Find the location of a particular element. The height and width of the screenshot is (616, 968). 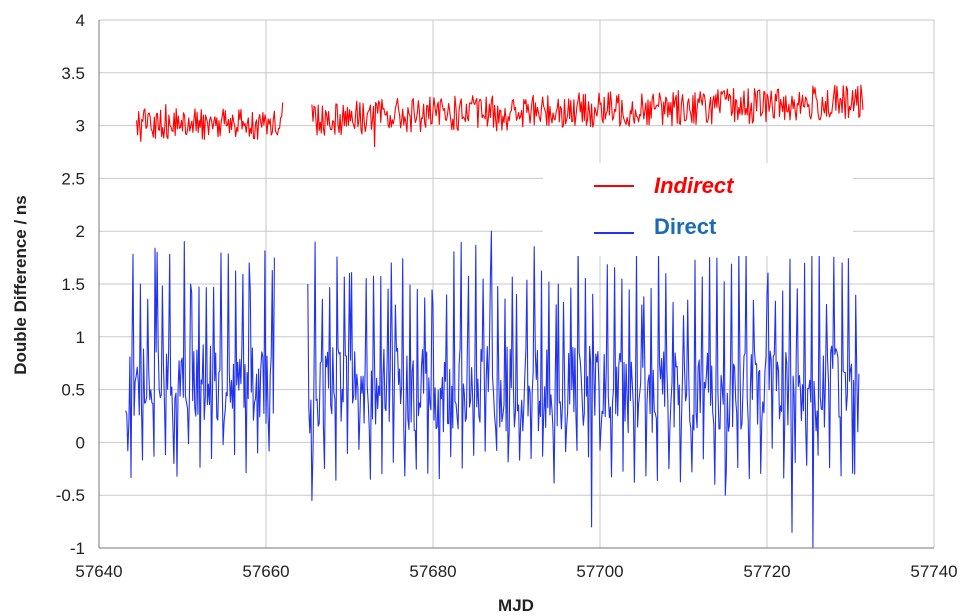

series-line-direct is located at coordinates (200, 359).